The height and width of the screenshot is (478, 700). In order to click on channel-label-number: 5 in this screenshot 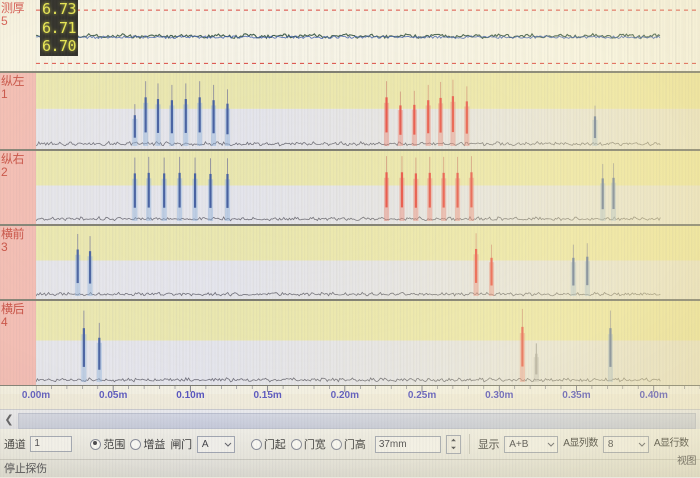, I will do `click(4, 21)`.